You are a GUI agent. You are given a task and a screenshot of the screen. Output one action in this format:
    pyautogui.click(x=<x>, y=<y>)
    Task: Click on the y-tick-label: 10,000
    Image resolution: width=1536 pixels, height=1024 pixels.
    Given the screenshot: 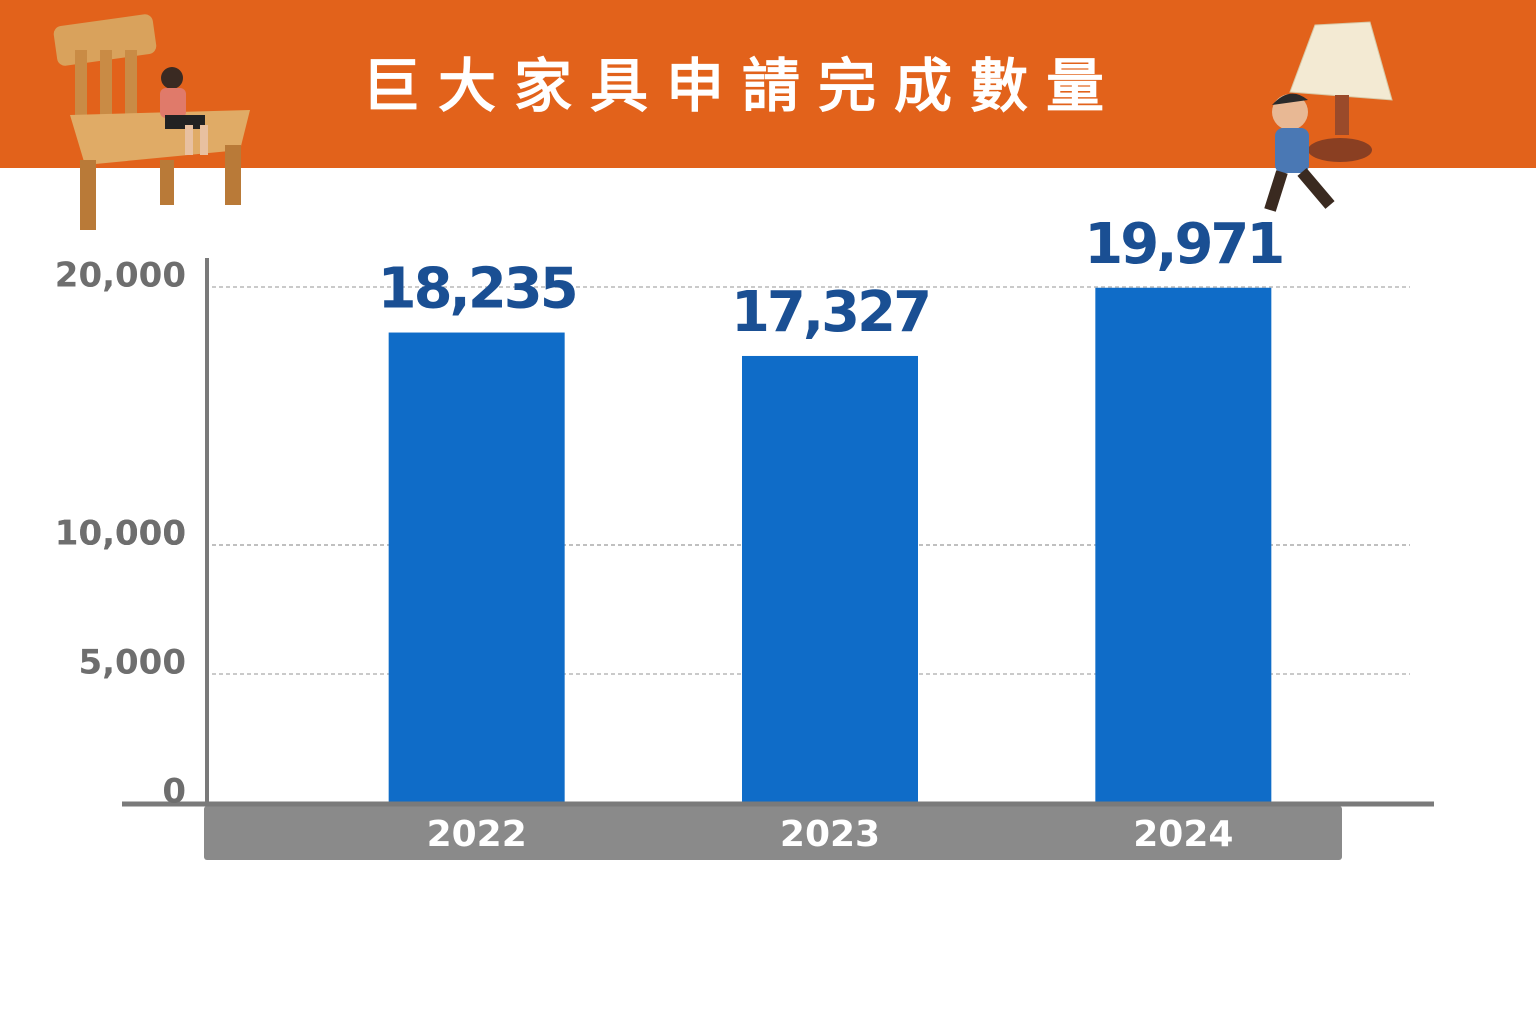 What is the action you would take?
    pyautogui.click(x=120, y=534)
    